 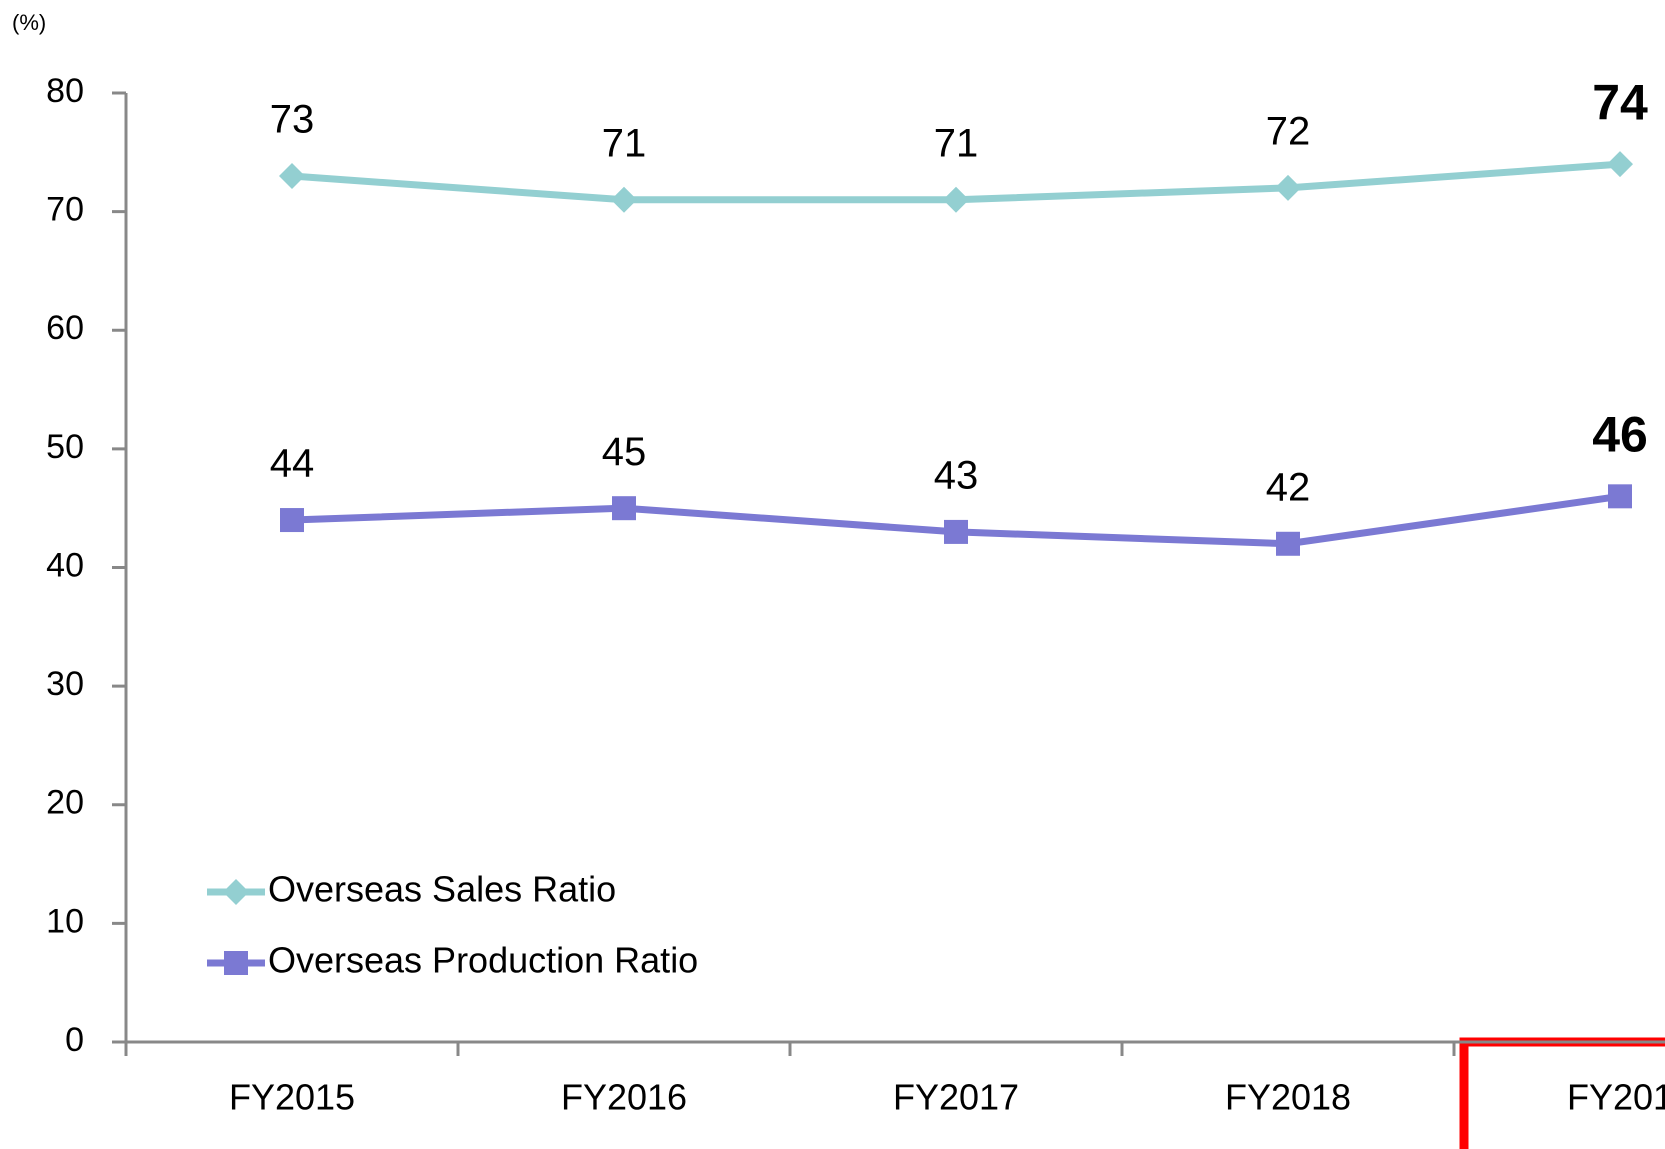 I want to click on x-tick-label: FY201, so click(x=1616, y=1097).